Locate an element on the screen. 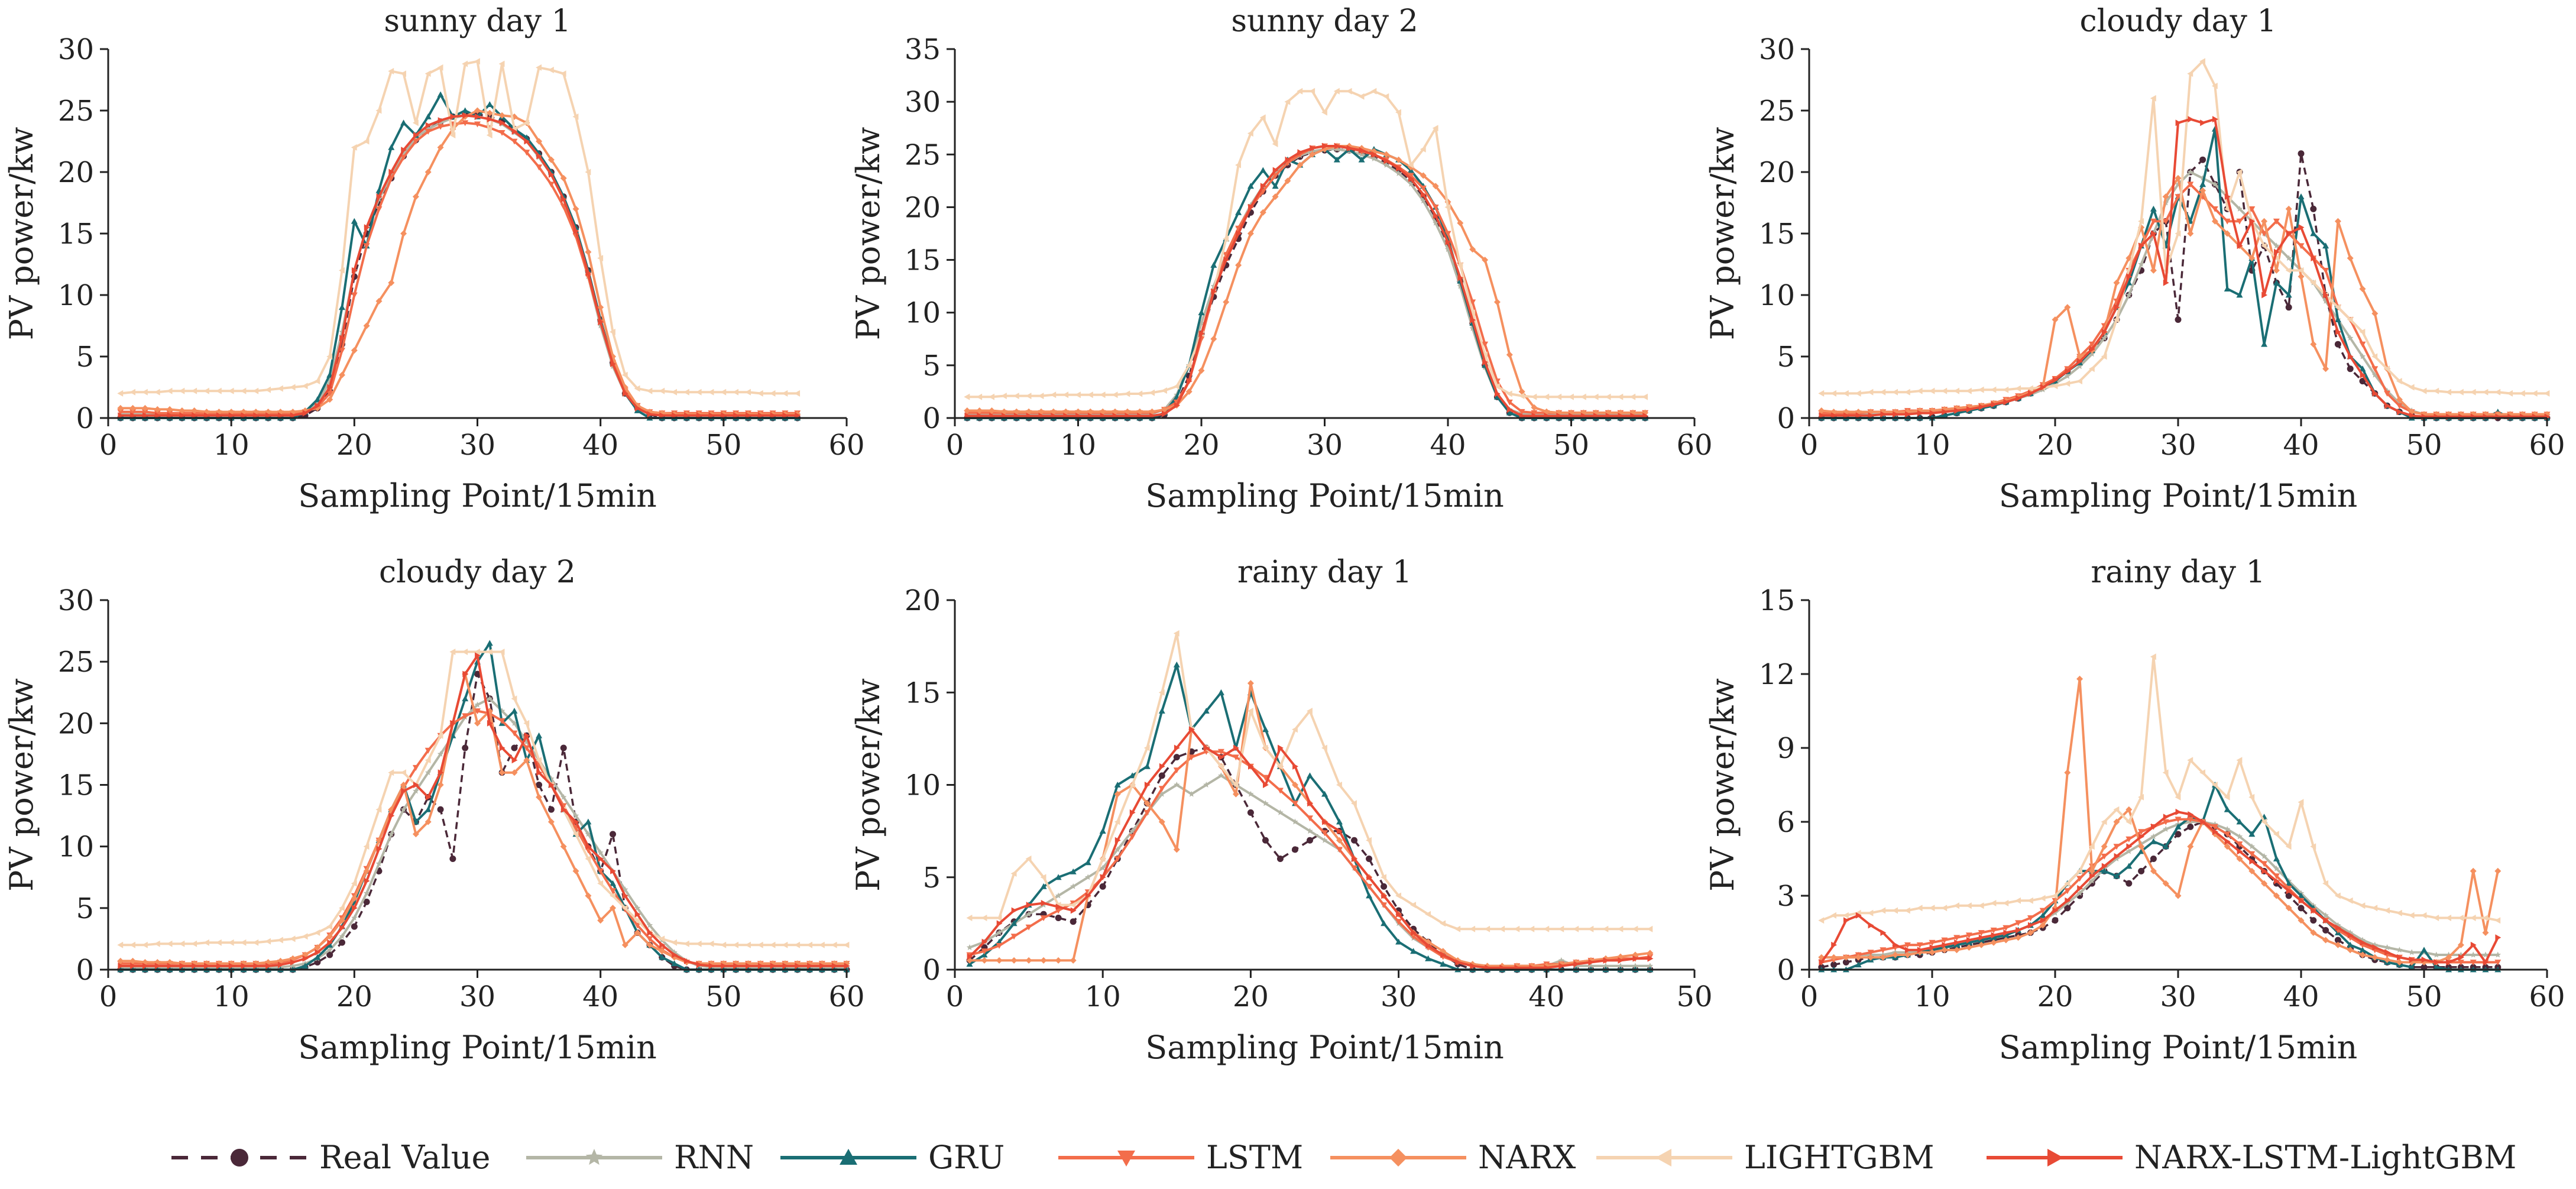  x-tick-label: 0 is located at coordinates (955, 997).